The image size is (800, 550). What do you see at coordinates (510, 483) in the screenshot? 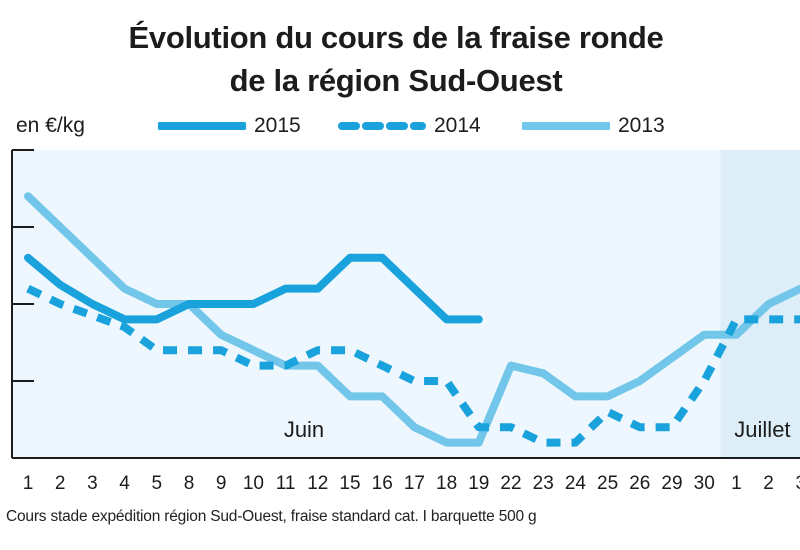
I see `x-tick-label: 22` at bounding box center [510, 483].